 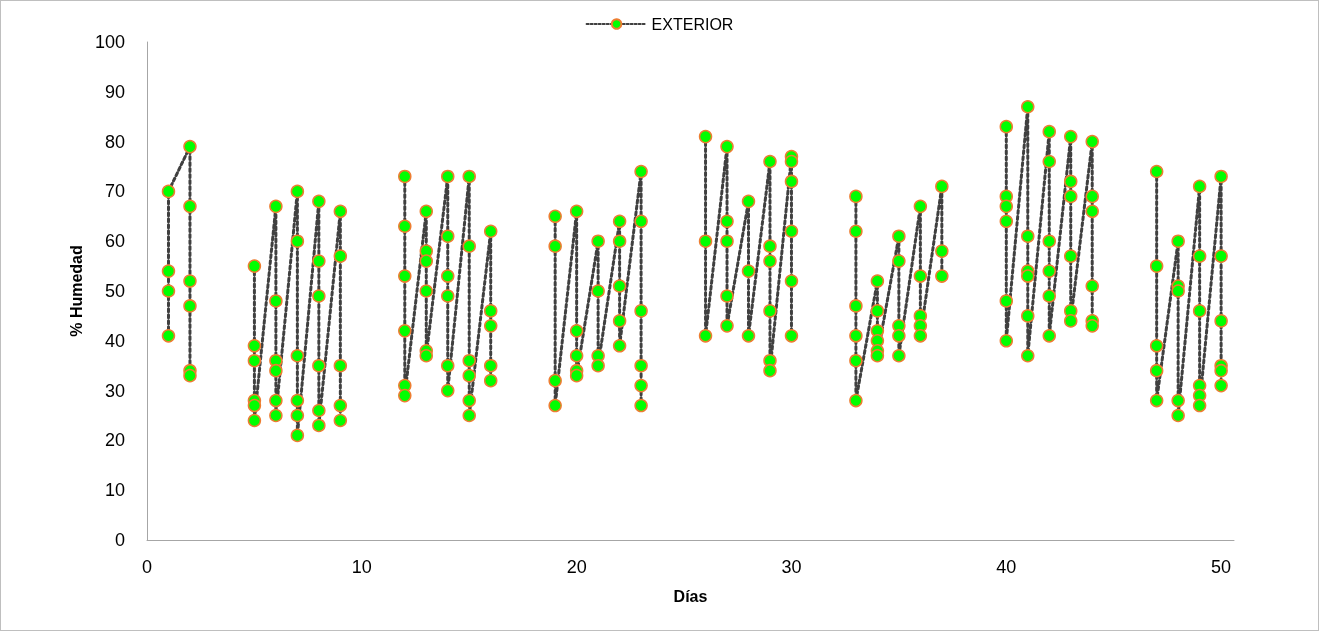 What do you see at coordinates (114, 241) in the screenshot?
I see `y-tick-label: 60` at bounding box center [114, 241].